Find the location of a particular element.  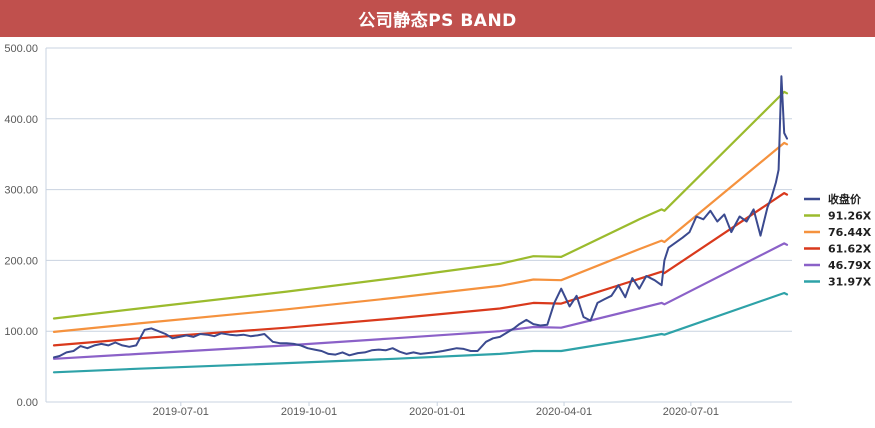

y-axis: 0.00 100.00 200.00 300.00 400.00 500.00 is located at coordinates (21, 226).